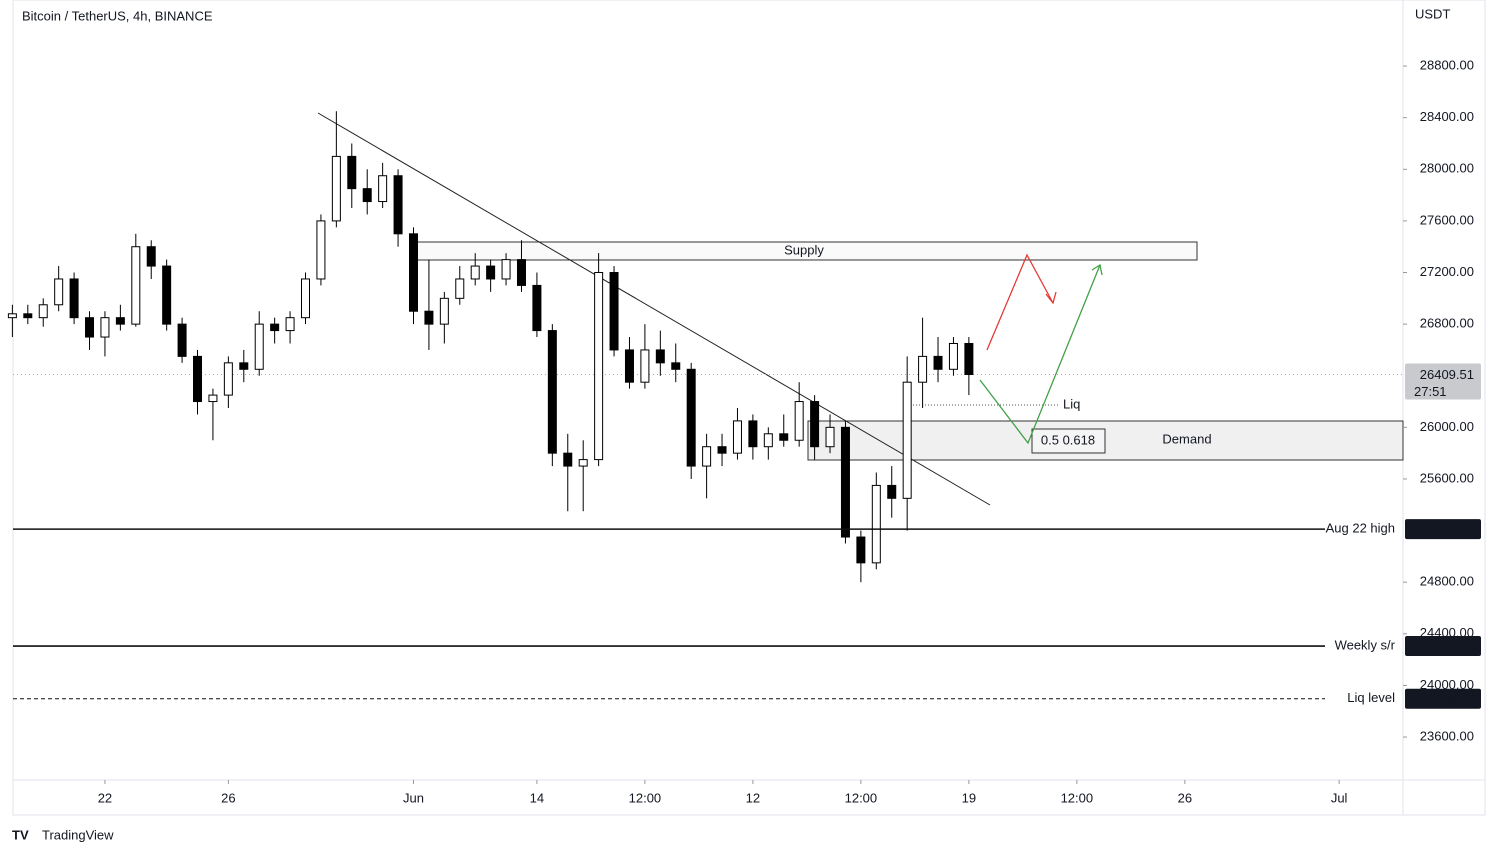 This screenshot has width=1498, height=842. What do you see at coordinates (1447, 477) in the screenshot?
I see `y-tick-label: 25600.00` at bounding box center [1447, 477].